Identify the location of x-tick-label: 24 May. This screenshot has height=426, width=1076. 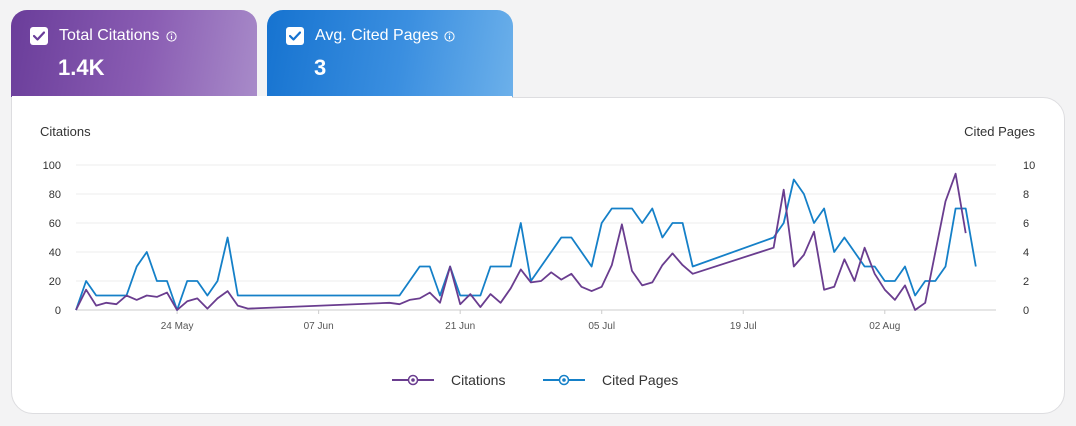
(177, 326).